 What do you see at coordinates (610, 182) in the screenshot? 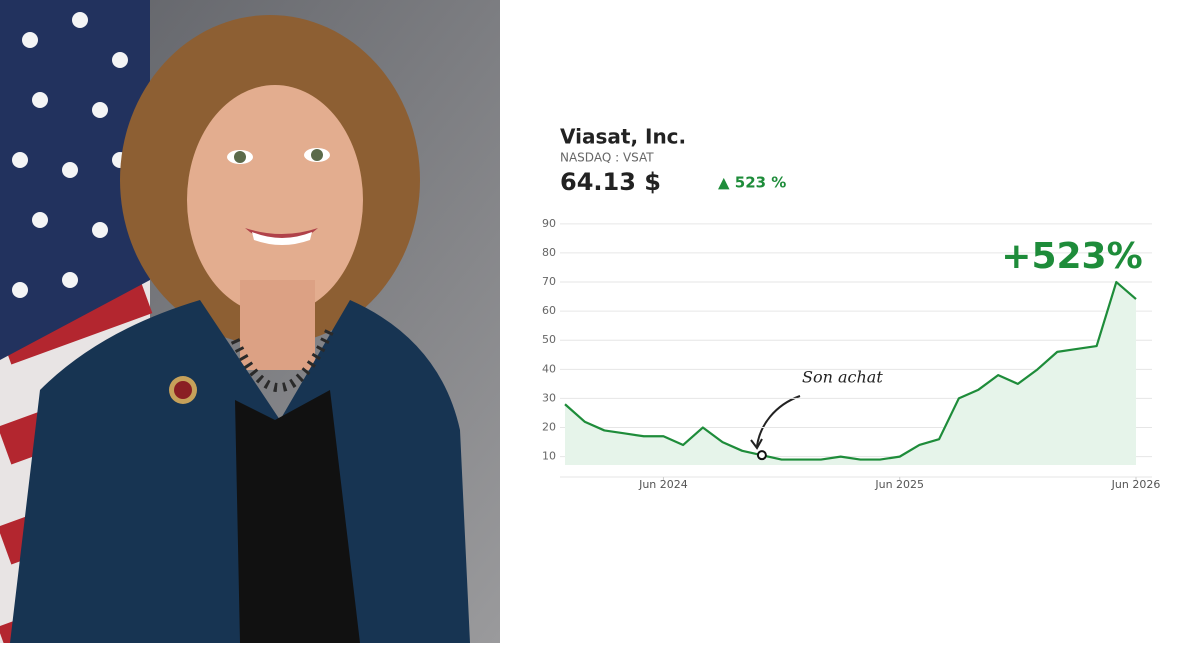
I see `price: 64.13 $` at bounding box center [610, 182].